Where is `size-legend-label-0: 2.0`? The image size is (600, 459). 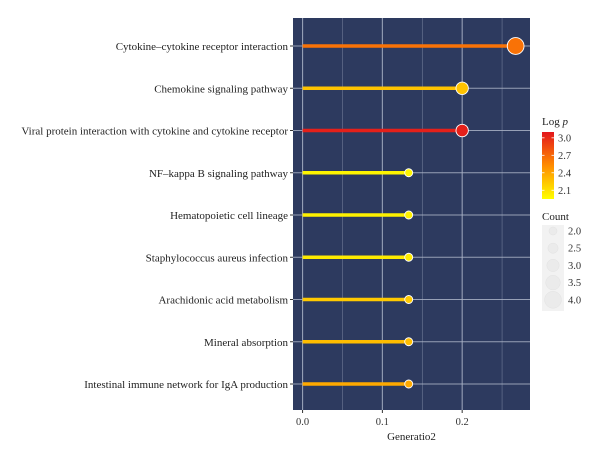 size-legend-label-0: 2.0 is located at coordinates (574, 232).